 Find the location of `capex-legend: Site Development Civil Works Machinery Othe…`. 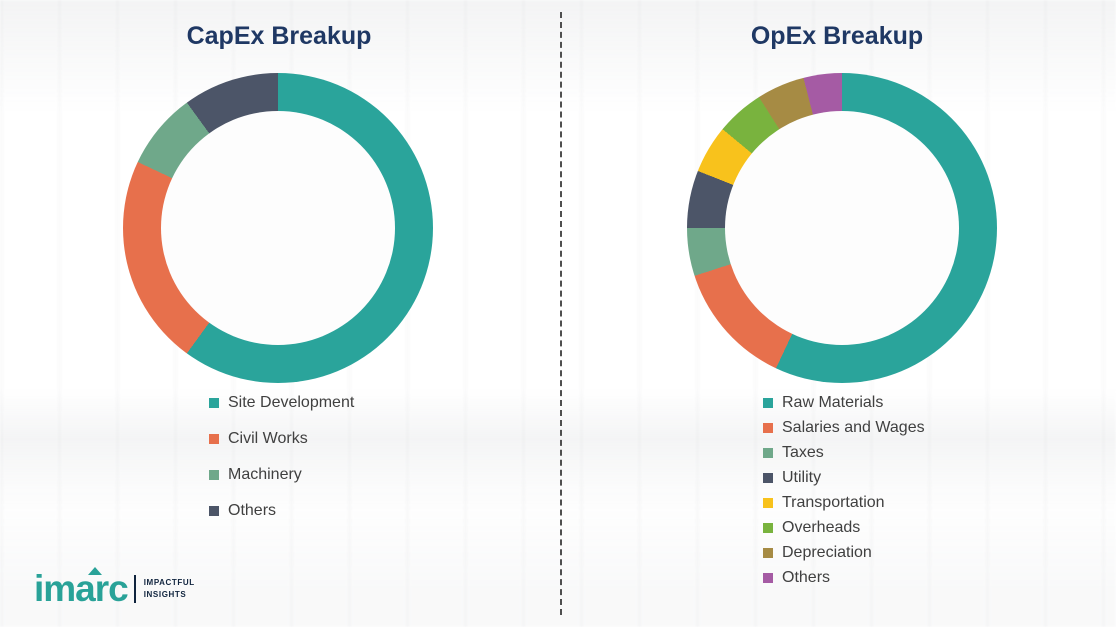

capex-legend: Site Development Civil Works Machinery Othe… is located at coordinates (281, 466).